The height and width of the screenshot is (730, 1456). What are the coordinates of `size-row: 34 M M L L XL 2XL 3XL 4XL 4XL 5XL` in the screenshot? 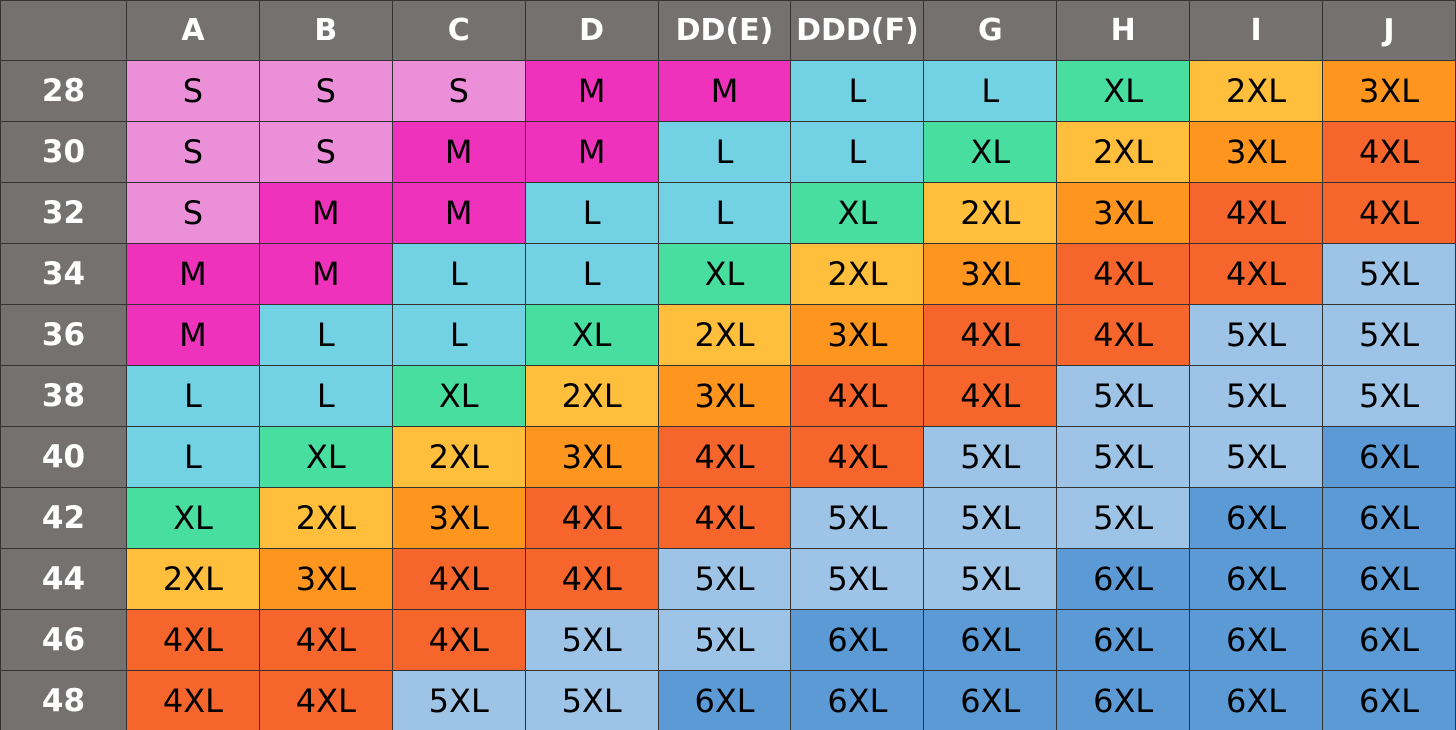 It's located at (728, 274).